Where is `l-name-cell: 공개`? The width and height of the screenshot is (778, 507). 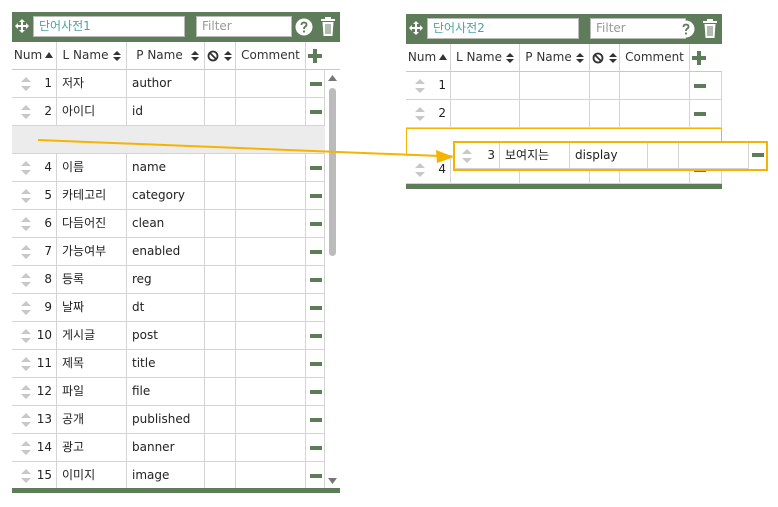
l-name-cell: 공개 is located at coordinates (92, 420).